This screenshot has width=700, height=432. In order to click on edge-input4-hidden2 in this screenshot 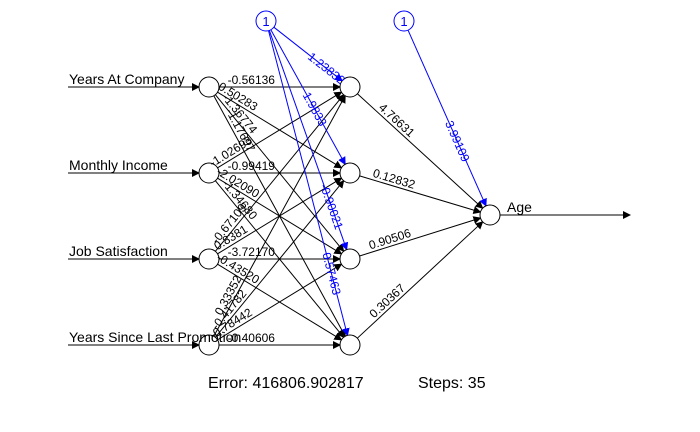, I will do `click(279, 258)`.